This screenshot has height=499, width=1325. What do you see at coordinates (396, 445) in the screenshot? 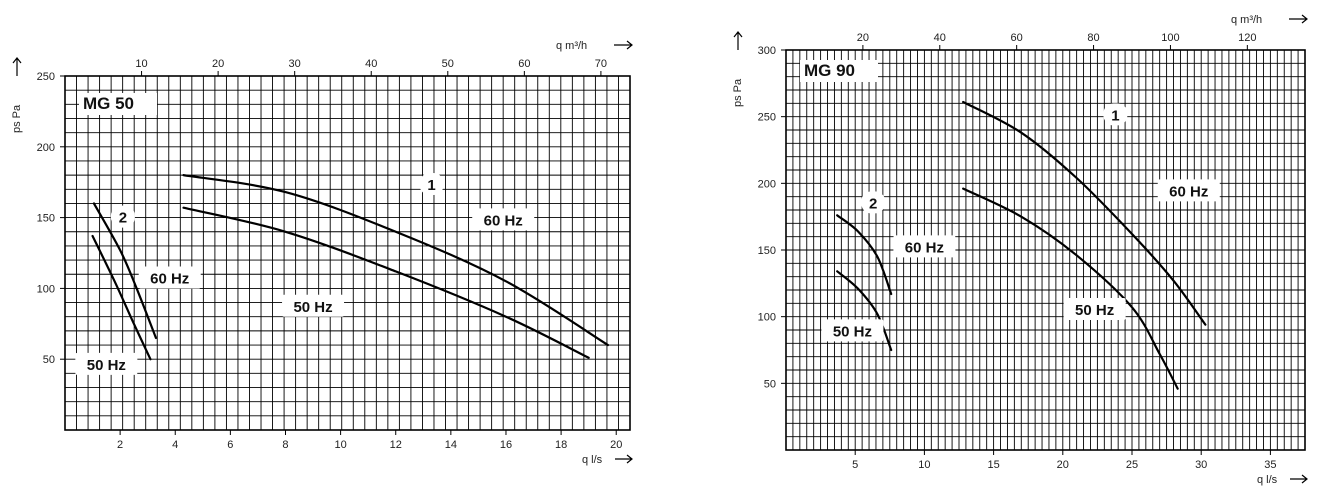
I see `x-tick-label: 12` at bounding box center [396, 445].